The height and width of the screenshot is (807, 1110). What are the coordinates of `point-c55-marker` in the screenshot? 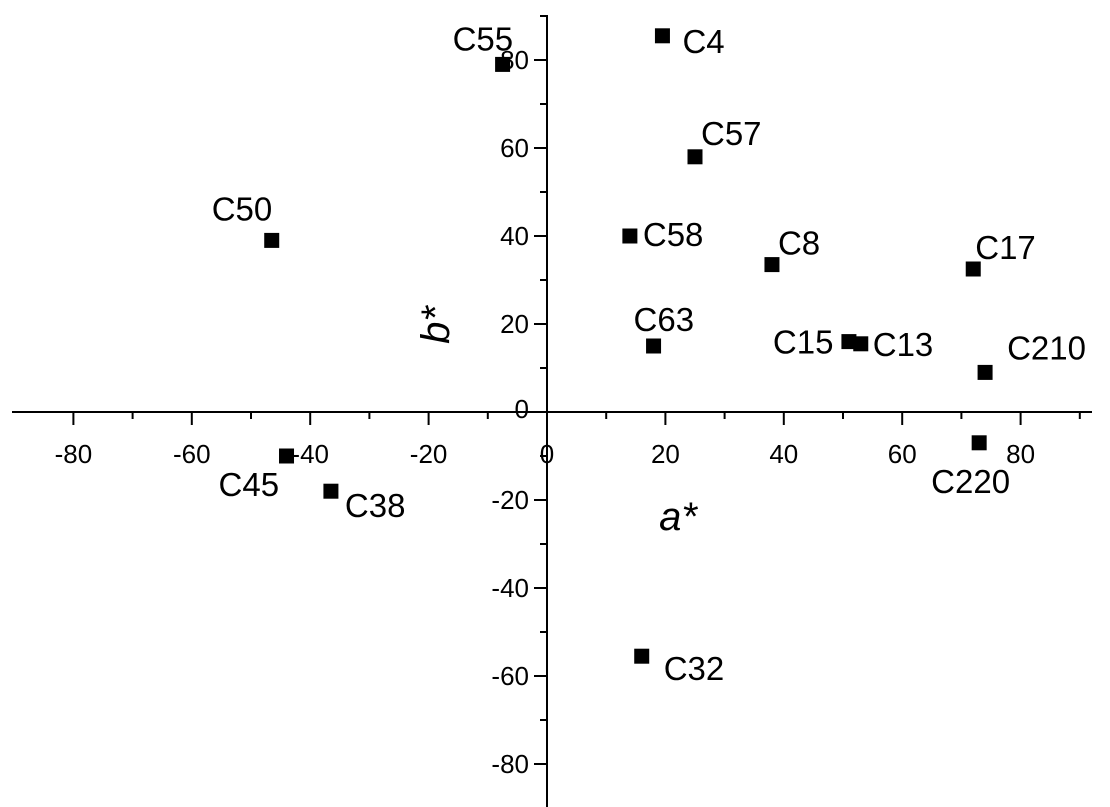 It's located at (503, 64).